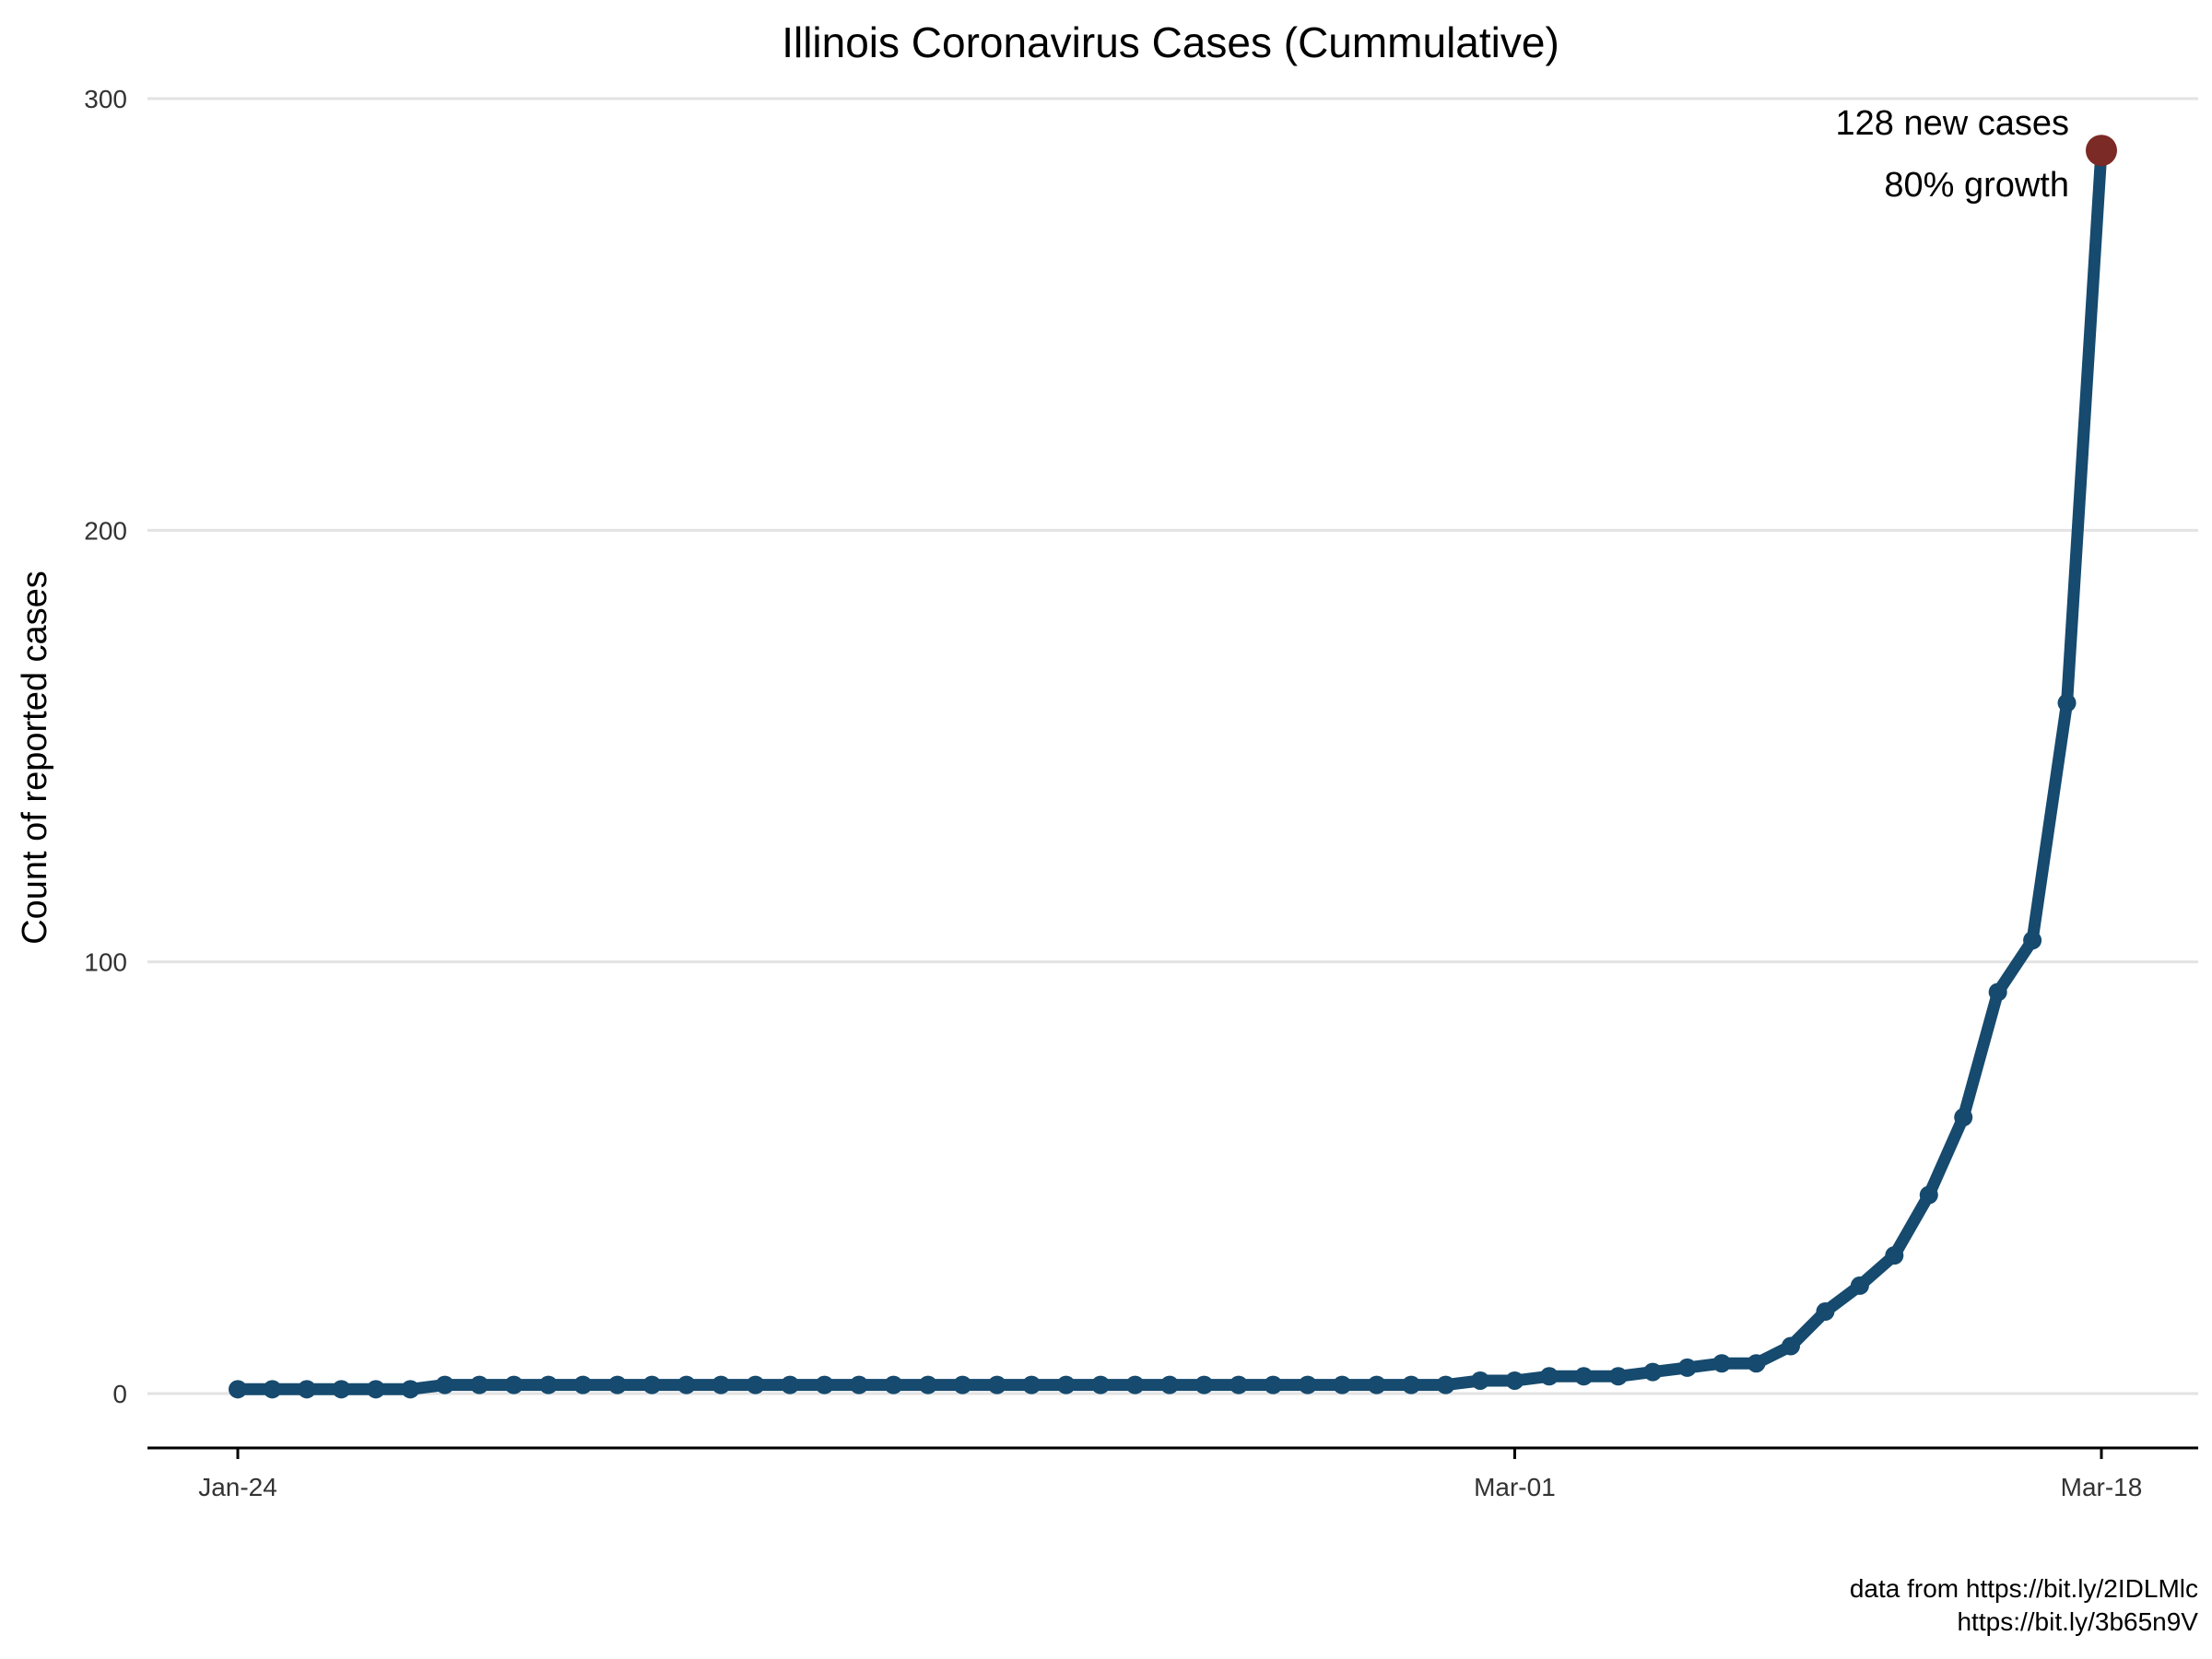 Image resolution: width=2212 pixels, height=1659 pixels. Describe the element at coordinates (2102, 1487) in the screenshot. I see `x-tick-label: Mar-18` at that location.